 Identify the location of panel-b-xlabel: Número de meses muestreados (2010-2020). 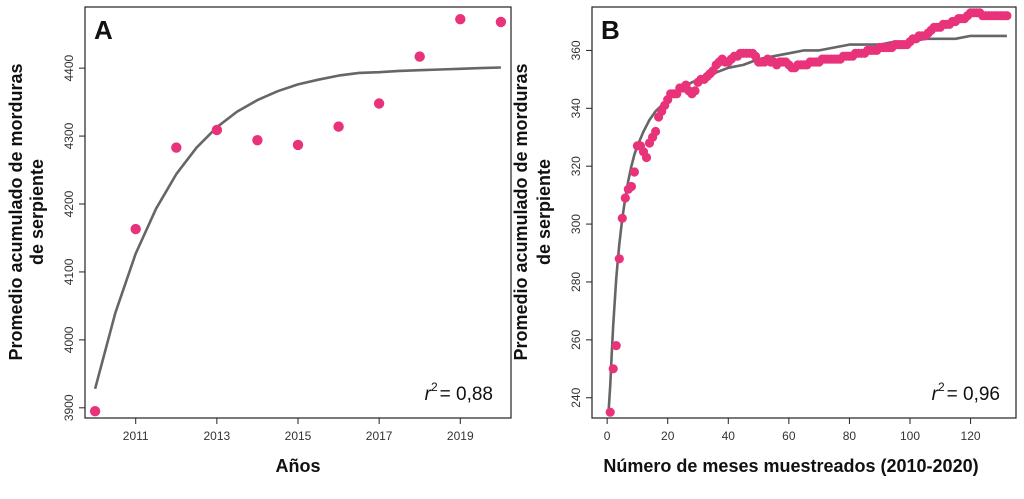
(790, 466).